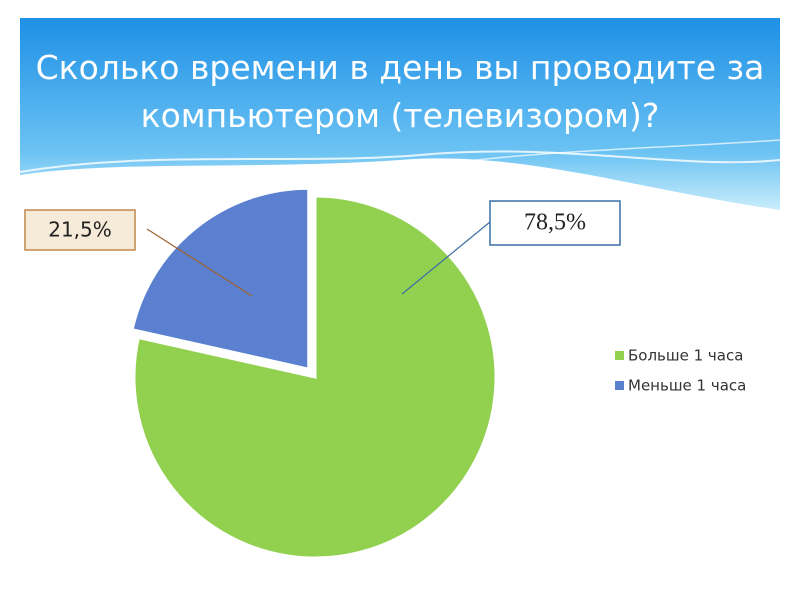 This screenshot has width=800, height=600. I want to click on legend-label: Меньше 1 часа, so click(687, 386).